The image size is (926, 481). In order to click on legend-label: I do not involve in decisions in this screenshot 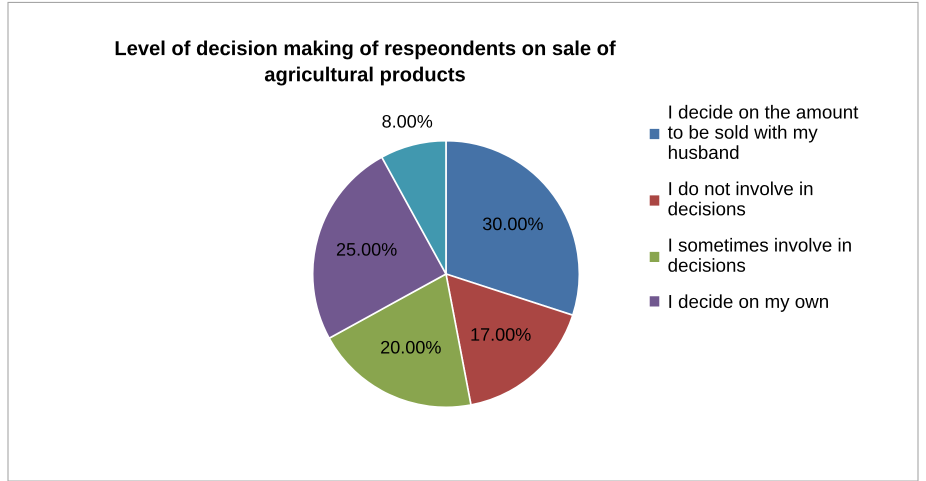, I will do `click(740, 198)`.